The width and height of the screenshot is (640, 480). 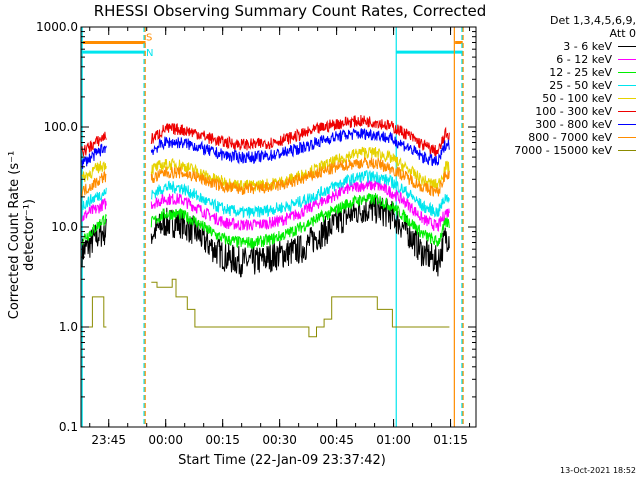 What do you see at coordinates (622, 33) in the screenshot?
I see `legend-header-line-2: Att 0` at bounding box center [622, 33].